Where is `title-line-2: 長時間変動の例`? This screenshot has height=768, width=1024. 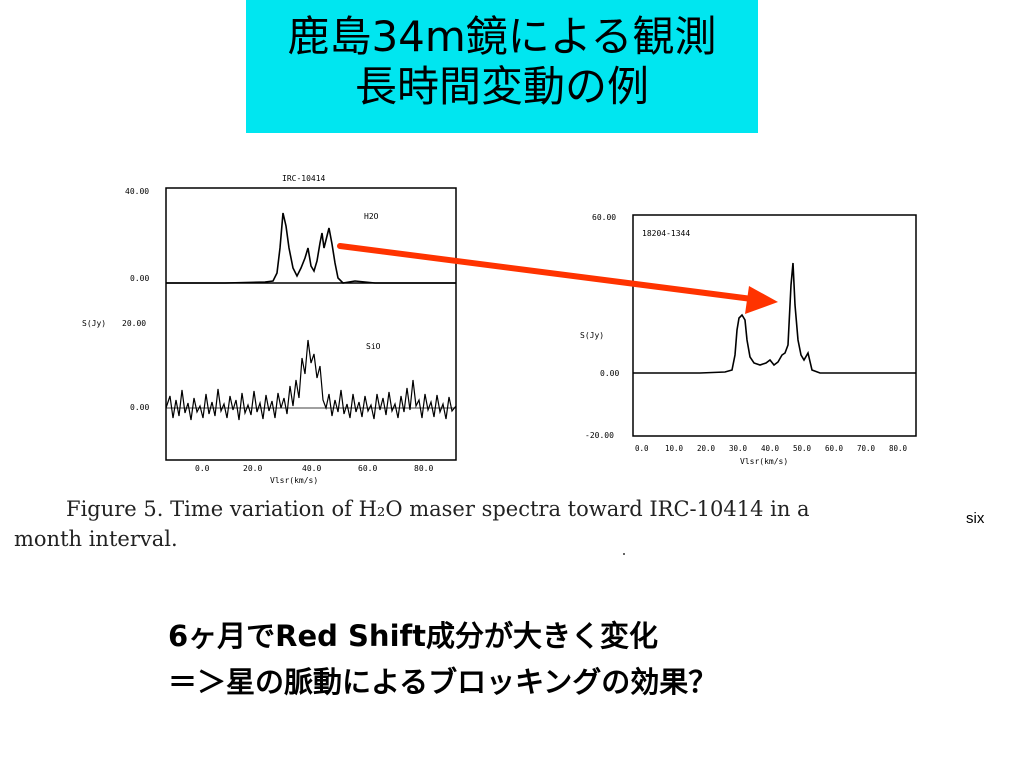
title-line-2: 長時間変動の例 is located at coordinates (501, 86).